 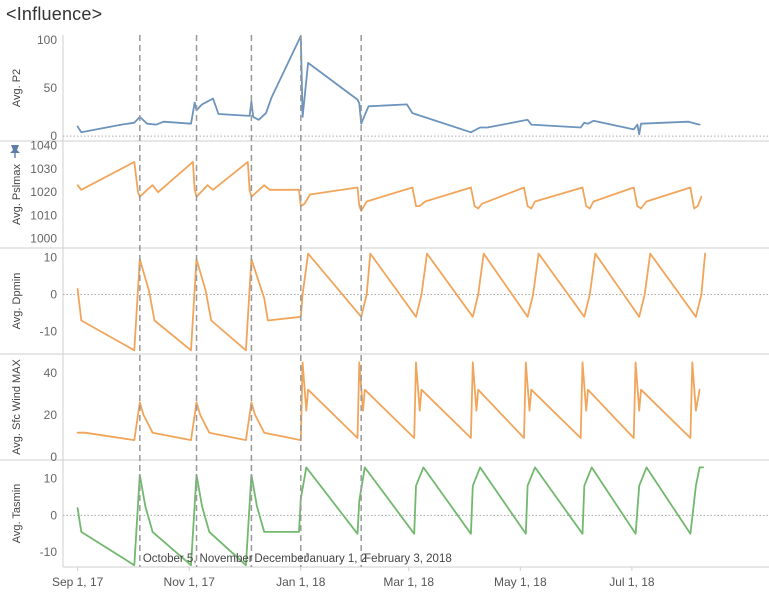 I want to click on y-tick-label: 40, so click(x=51, y=373).